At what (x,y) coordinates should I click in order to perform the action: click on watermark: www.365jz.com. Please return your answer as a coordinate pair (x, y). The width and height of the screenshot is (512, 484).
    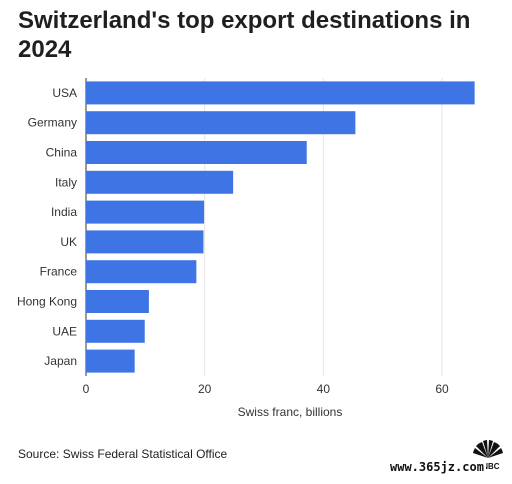
    Looking at the image, I should click on (437, 467).